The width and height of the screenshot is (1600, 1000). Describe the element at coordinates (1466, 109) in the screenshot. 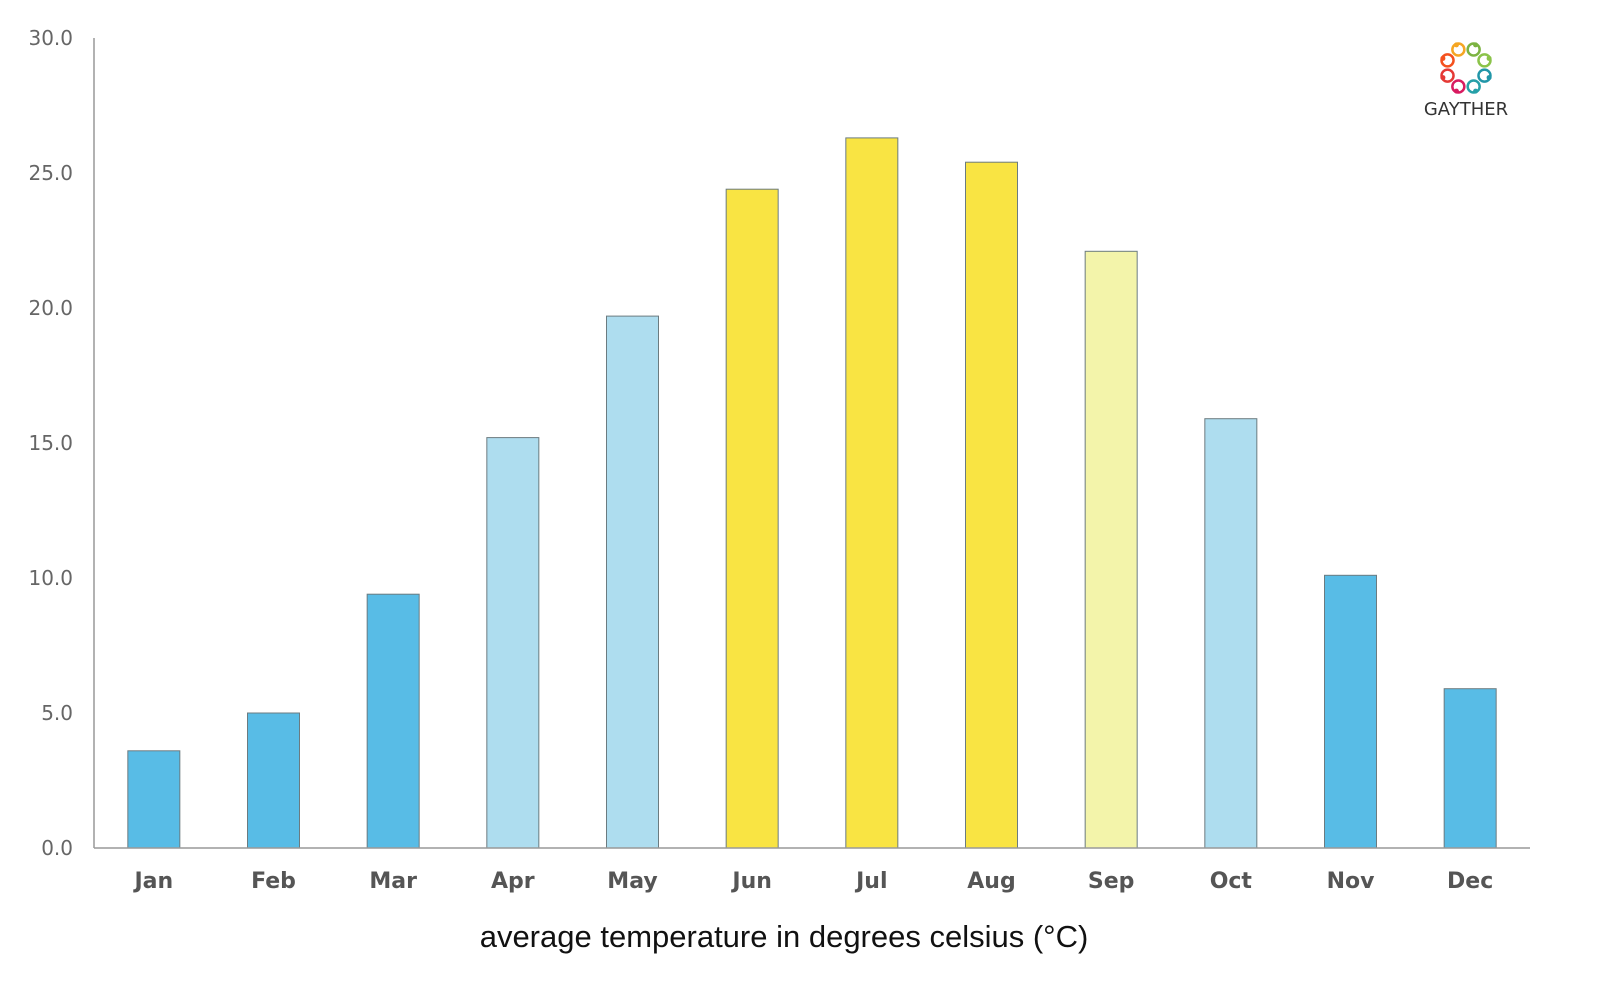

I see `logo-text: GAYTHER` at that location.